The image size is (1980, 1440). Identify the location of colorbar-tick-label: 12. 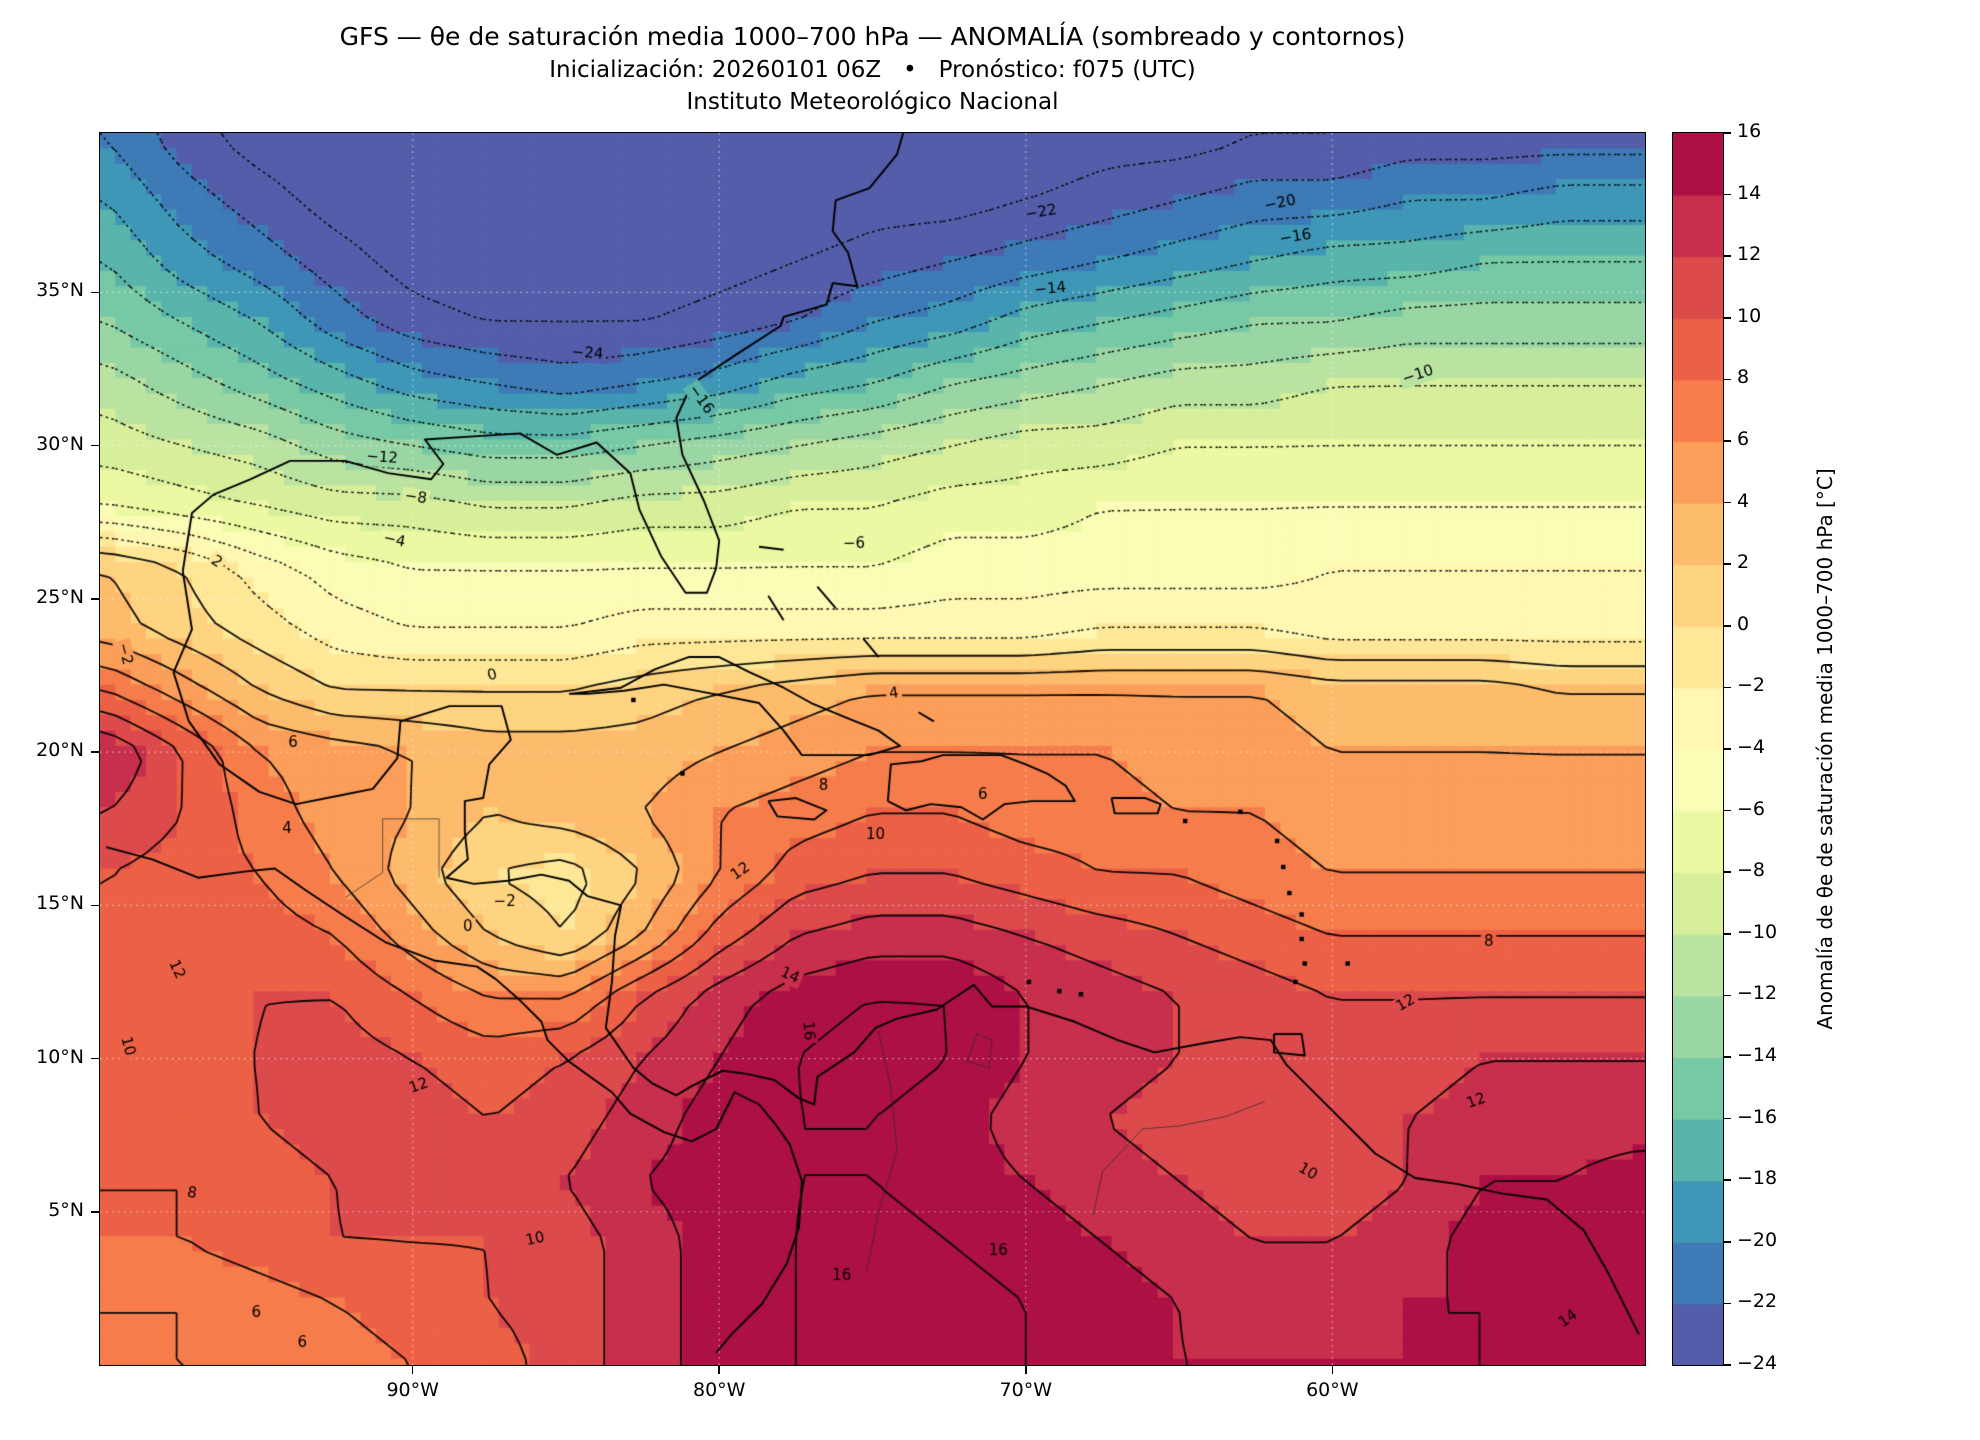
(1749, 254).